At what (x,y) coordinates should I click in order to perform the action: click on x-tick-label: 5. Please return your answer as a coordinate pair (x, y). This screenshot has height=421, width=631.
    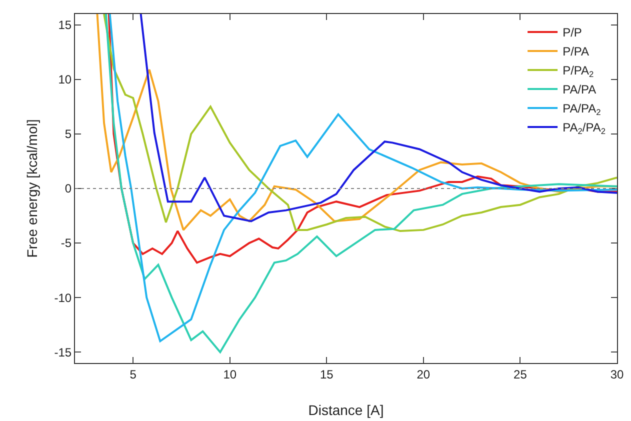
    Looking at the image, I should click on (133, 374).